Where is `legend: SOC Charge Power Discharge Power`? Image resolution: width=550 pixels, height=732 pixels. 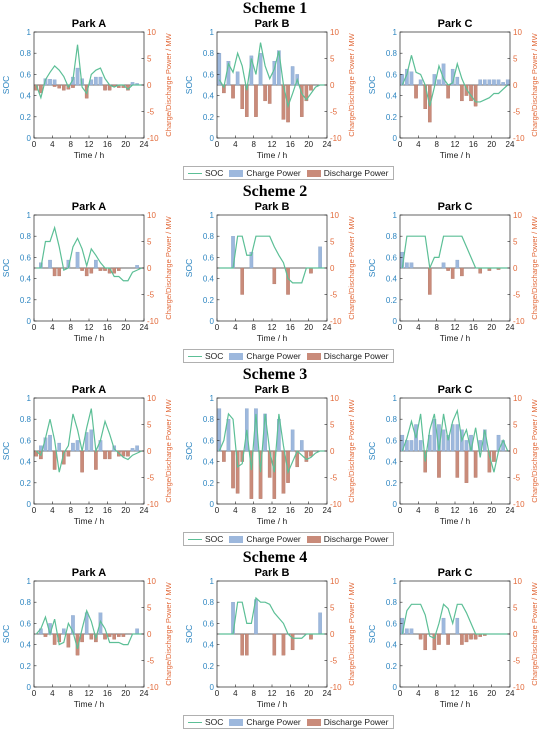
legend: SOC Charge Power Discharge Power is located at coordinates (288, 722).